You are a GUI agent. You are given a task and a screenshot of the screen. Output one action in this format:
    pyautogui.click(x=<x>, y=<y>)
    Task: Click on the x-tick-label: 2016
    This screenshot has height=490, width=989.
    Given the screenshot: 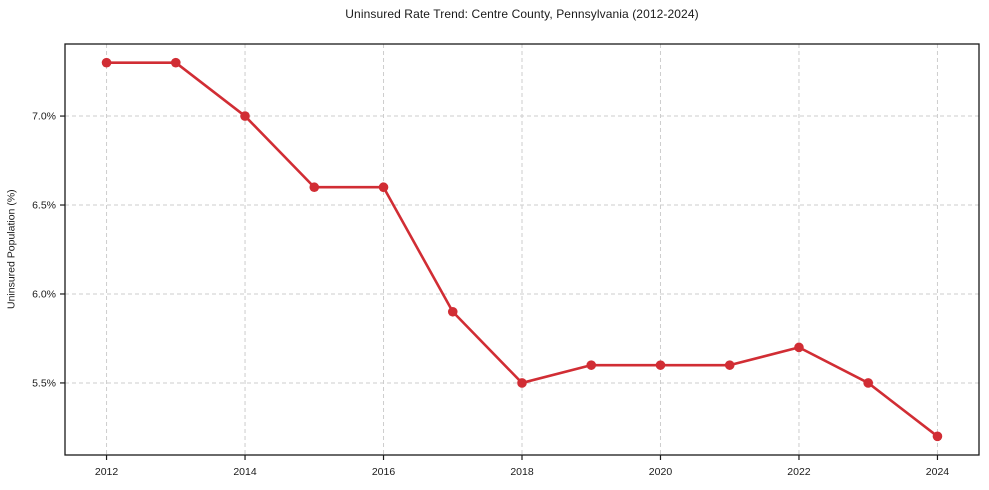 What is the action you would take?
    pyautogui.click(x=384, y=472)
    